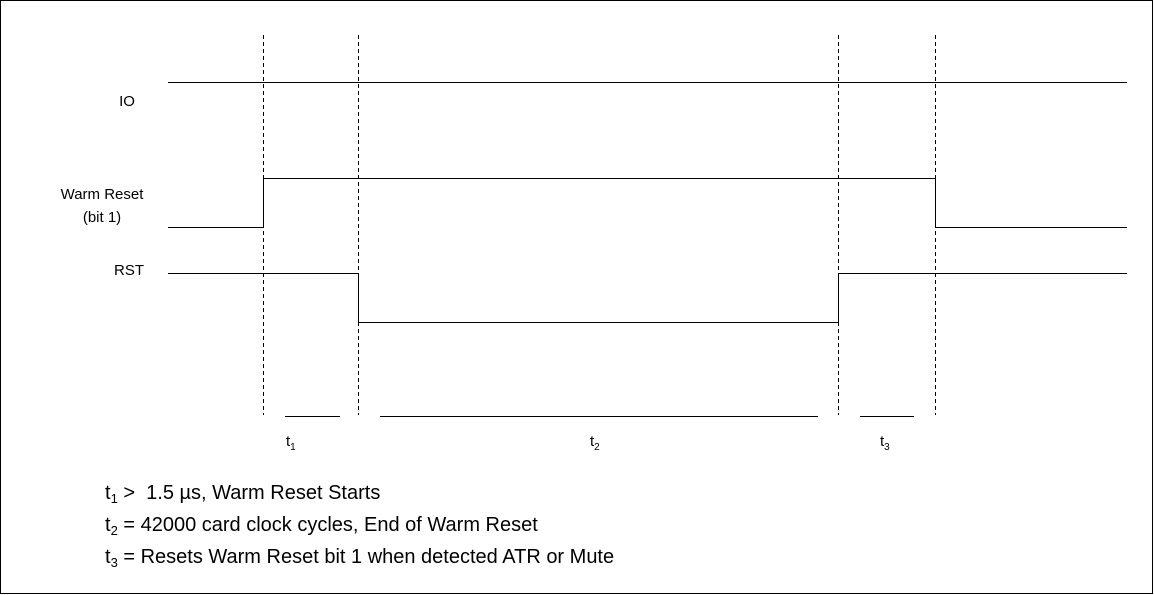 Image resolution: width=1154 pixels, height=595 pixels. Describe the element at coordinates (595, 443) in the screenshot. I see `interval-label: t2` at that location.